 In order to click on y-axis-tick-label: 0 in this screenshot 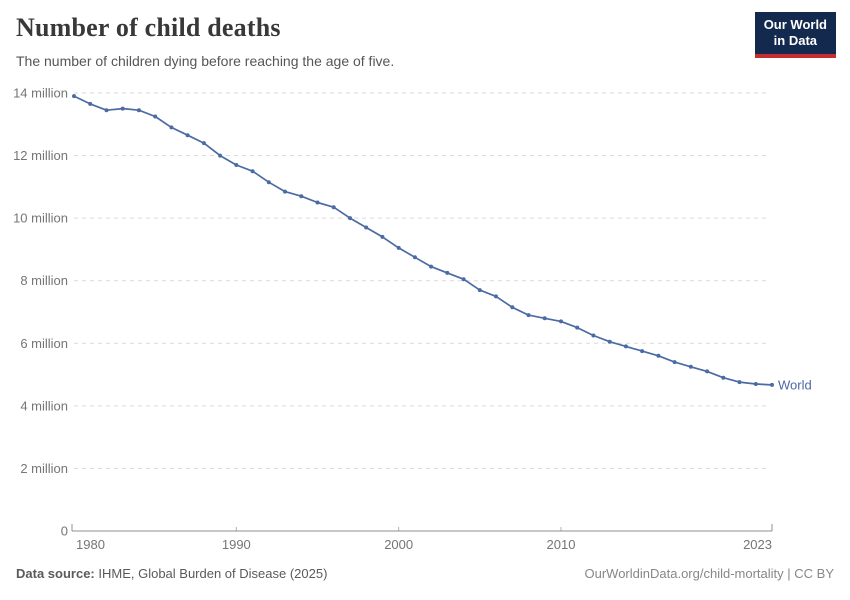, I will do `click(64, 531)`.